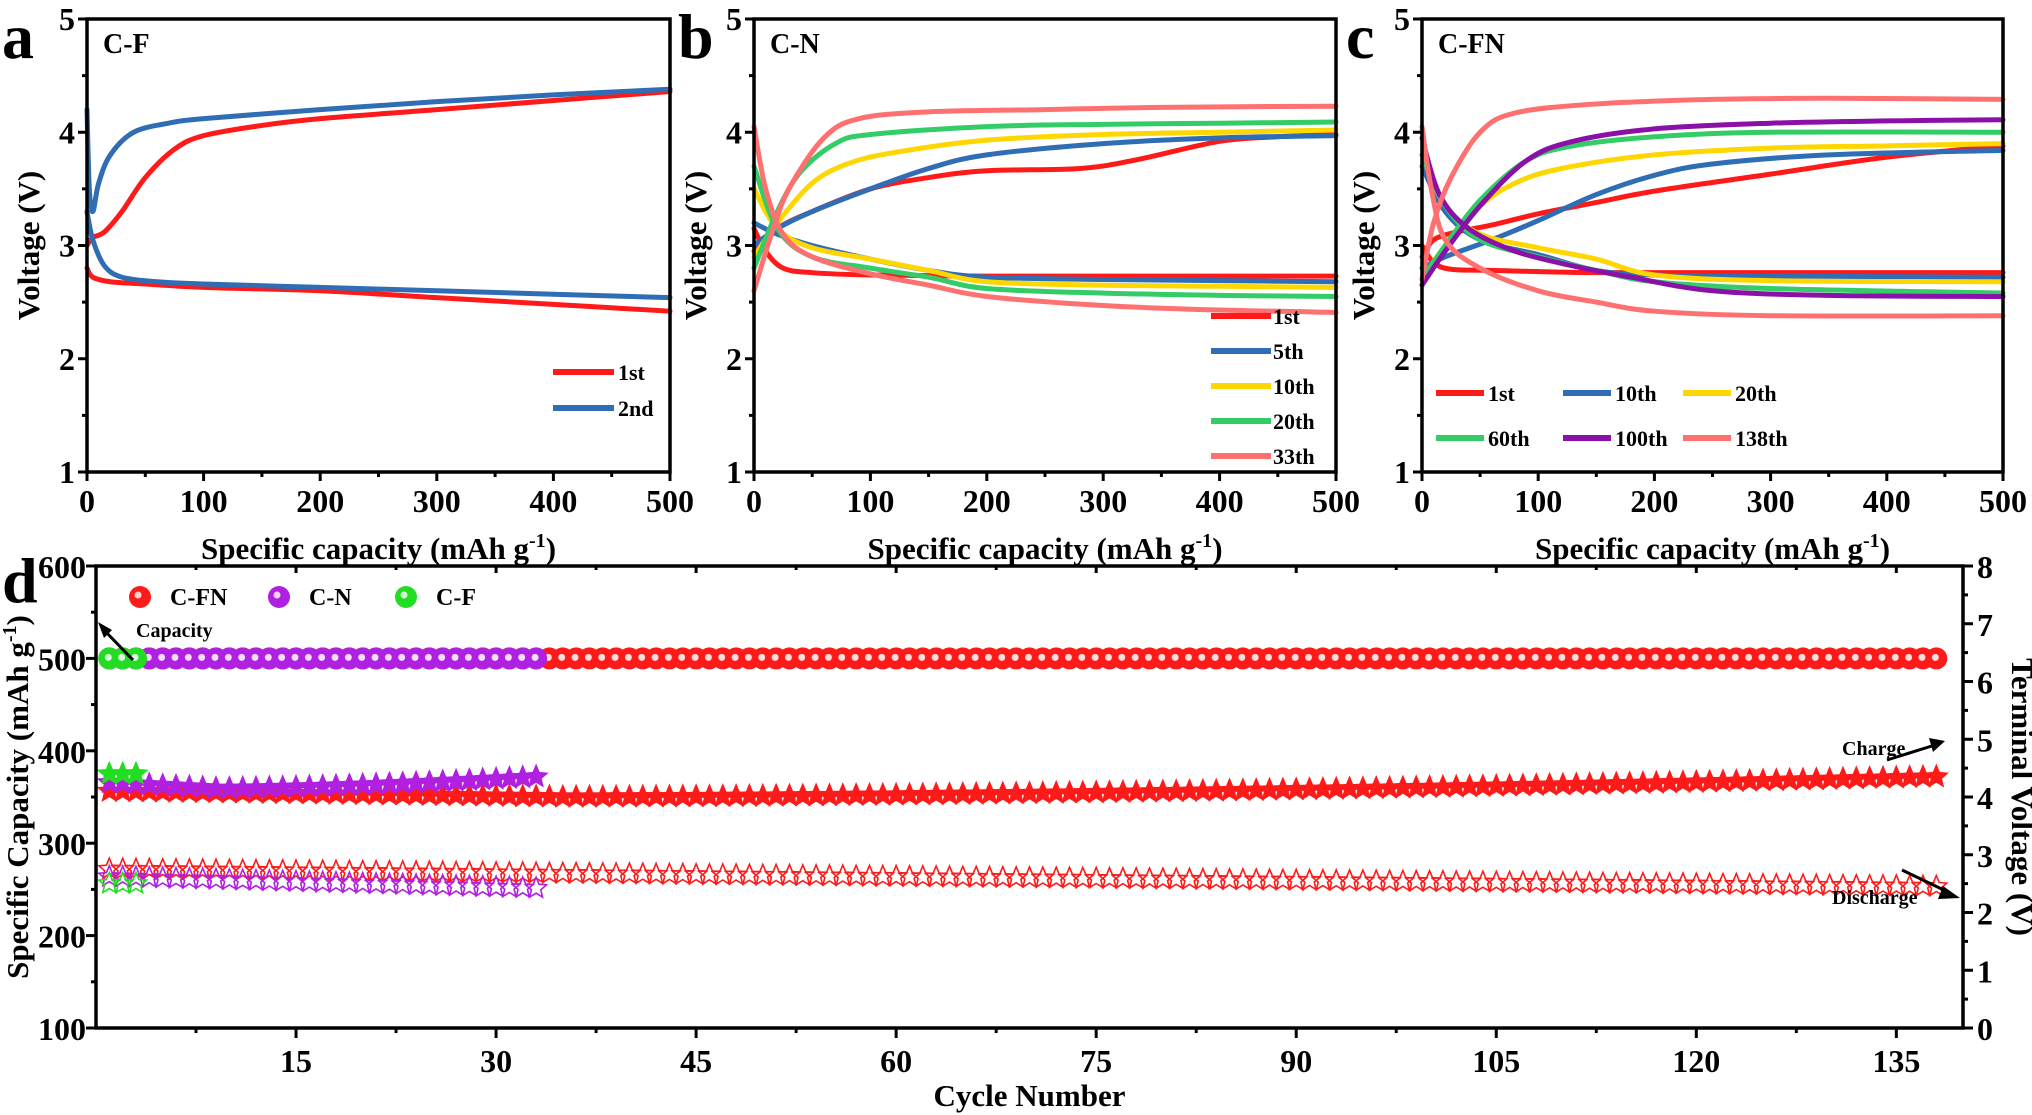  I want to click on y2-tick-label-d: 3, so click(1985, 856).